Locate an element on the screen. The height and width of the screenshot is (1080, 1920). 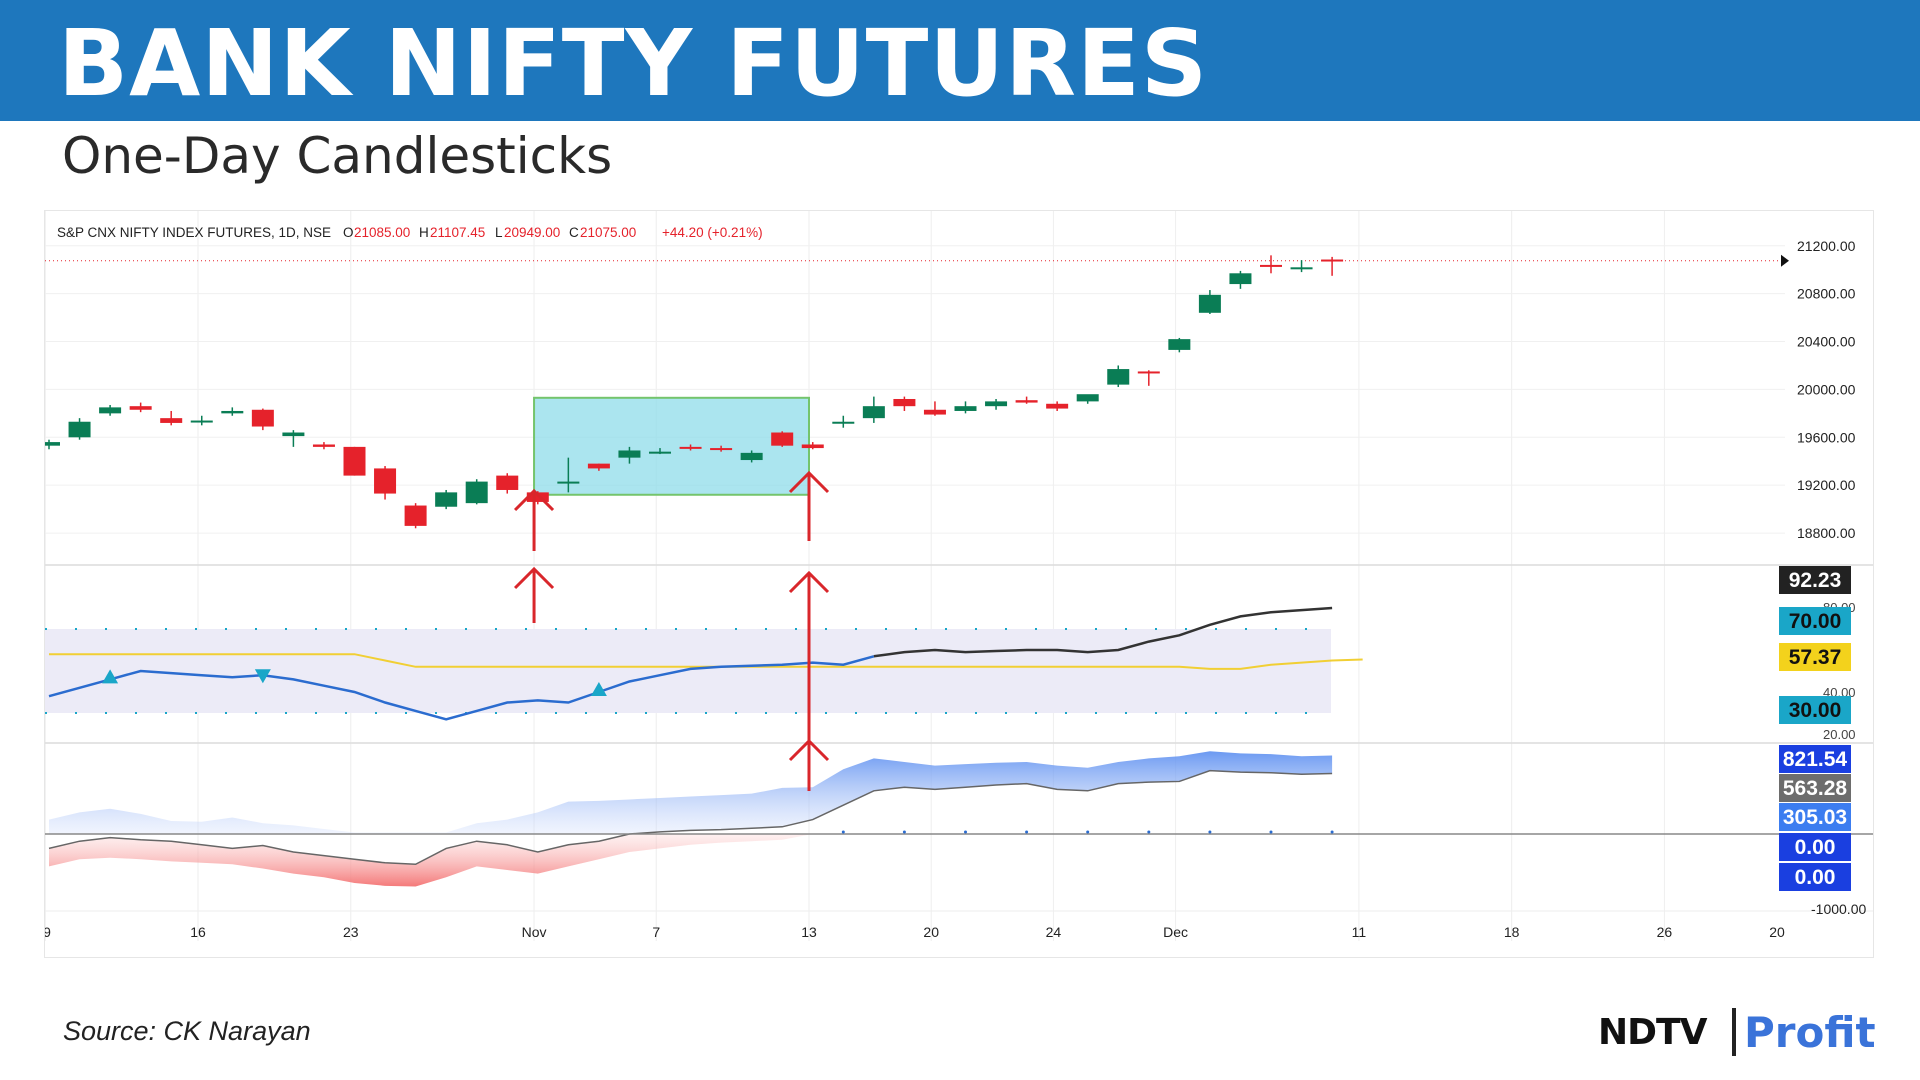
ohlc-close-value: 21075.00 is located at coordinates (608, 232).